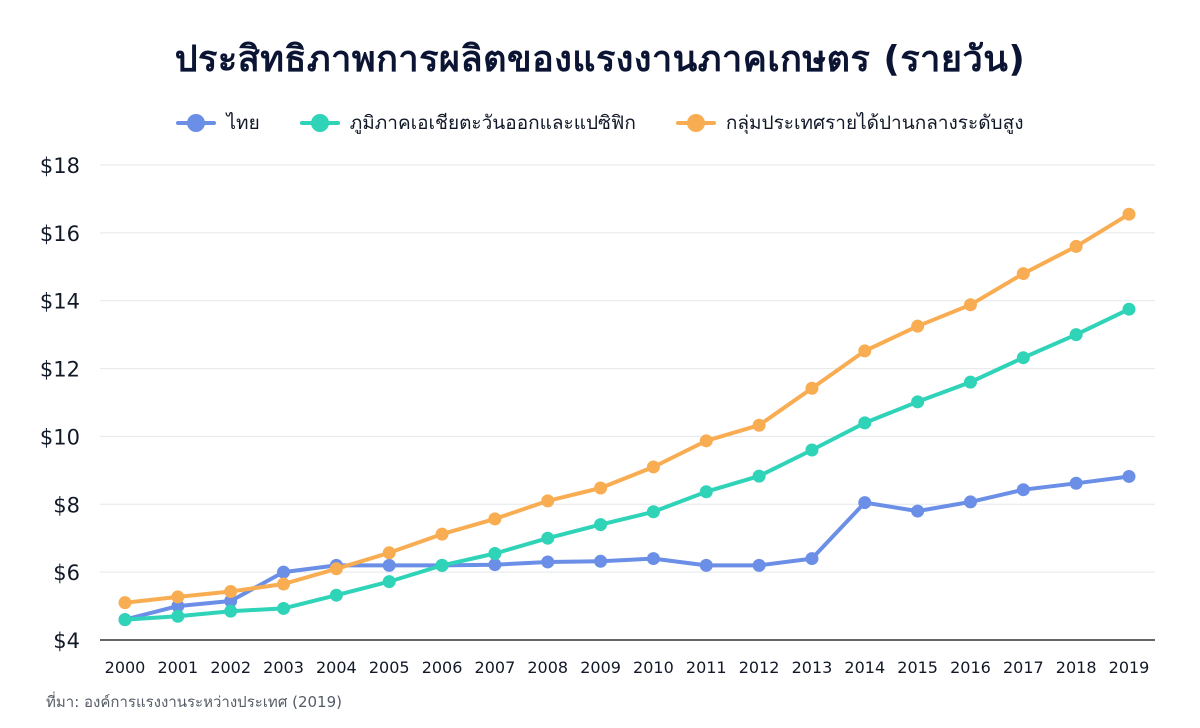  What do you see at coordinates (706, 565) in the screenshot?
I see `data-point-thailand-2011` at bounding box center [706, 565].